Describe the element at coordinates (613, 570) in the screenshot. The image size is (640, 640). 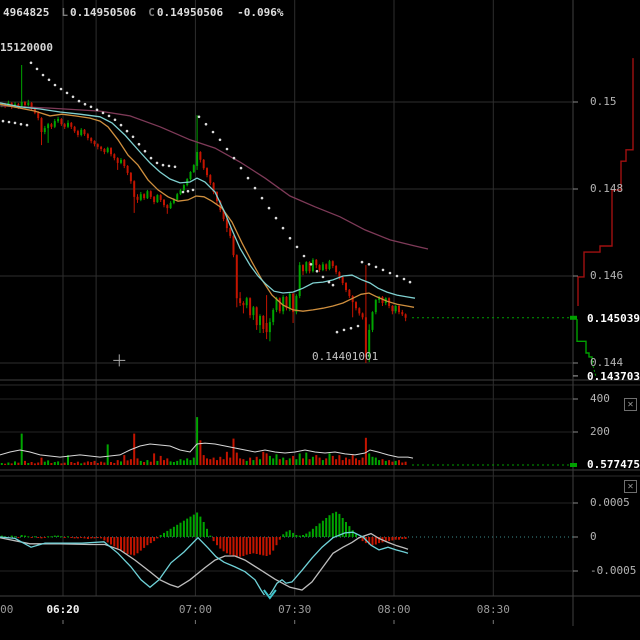
I see `macd-tick-label: -0.0005` at that location.